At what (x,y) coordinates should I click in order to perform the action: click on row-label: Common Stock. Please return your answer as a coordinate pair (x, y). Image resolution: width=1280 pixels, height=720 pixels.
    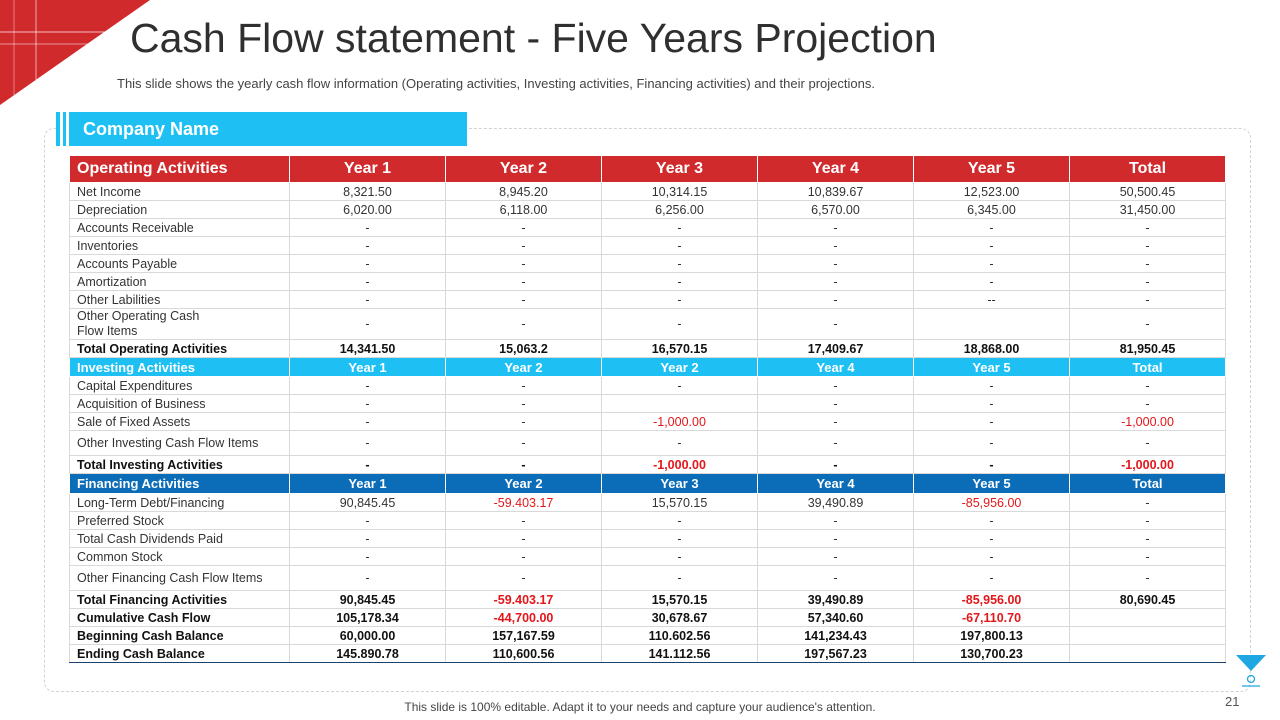
    Looking at the image, I should click on (179, 556).